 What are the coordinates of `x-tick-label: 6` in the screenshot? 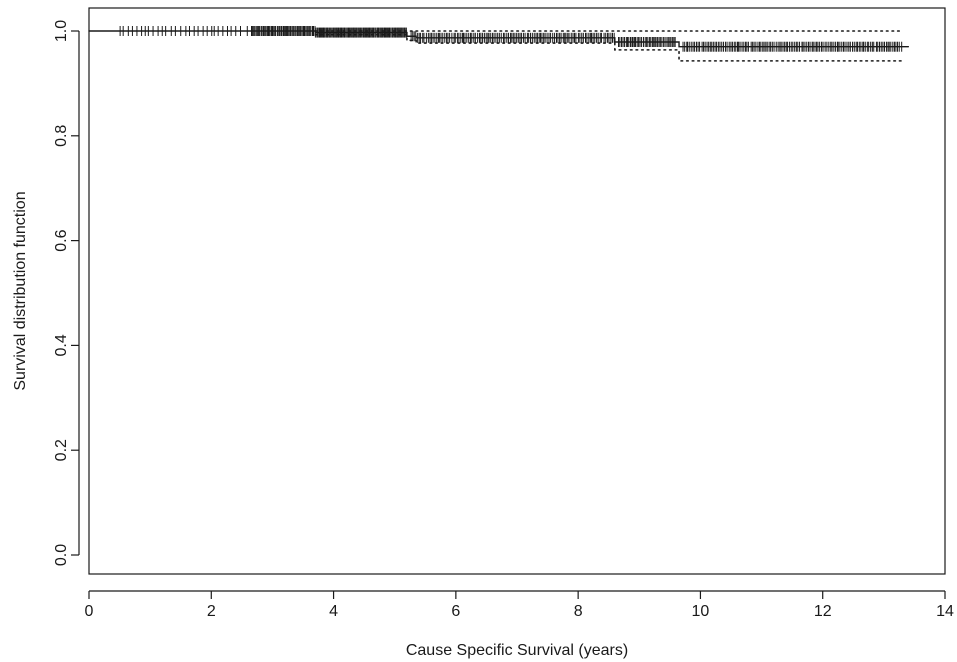 It's located at (455, 611).